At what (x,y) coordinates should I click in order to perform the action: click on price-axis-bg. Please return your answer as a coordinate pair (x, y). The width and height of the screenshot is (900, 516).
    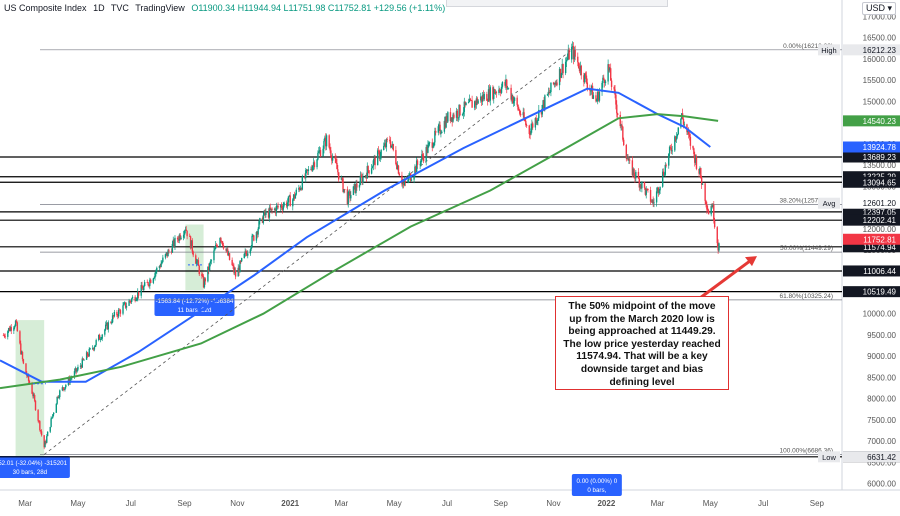
    Looking at the image, I should click on (871, 255).